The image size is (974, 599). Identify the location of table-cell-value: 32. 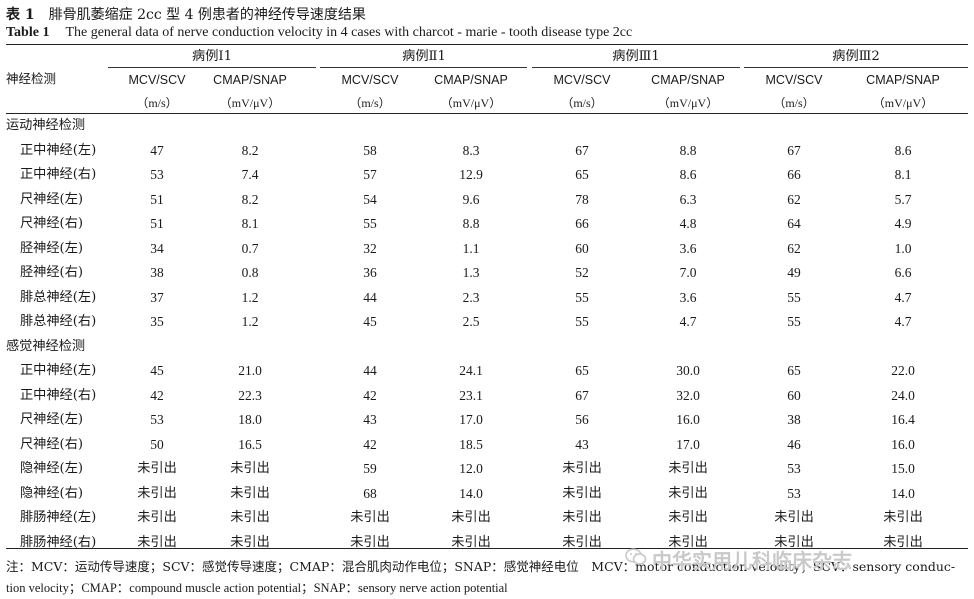
(370, 248).